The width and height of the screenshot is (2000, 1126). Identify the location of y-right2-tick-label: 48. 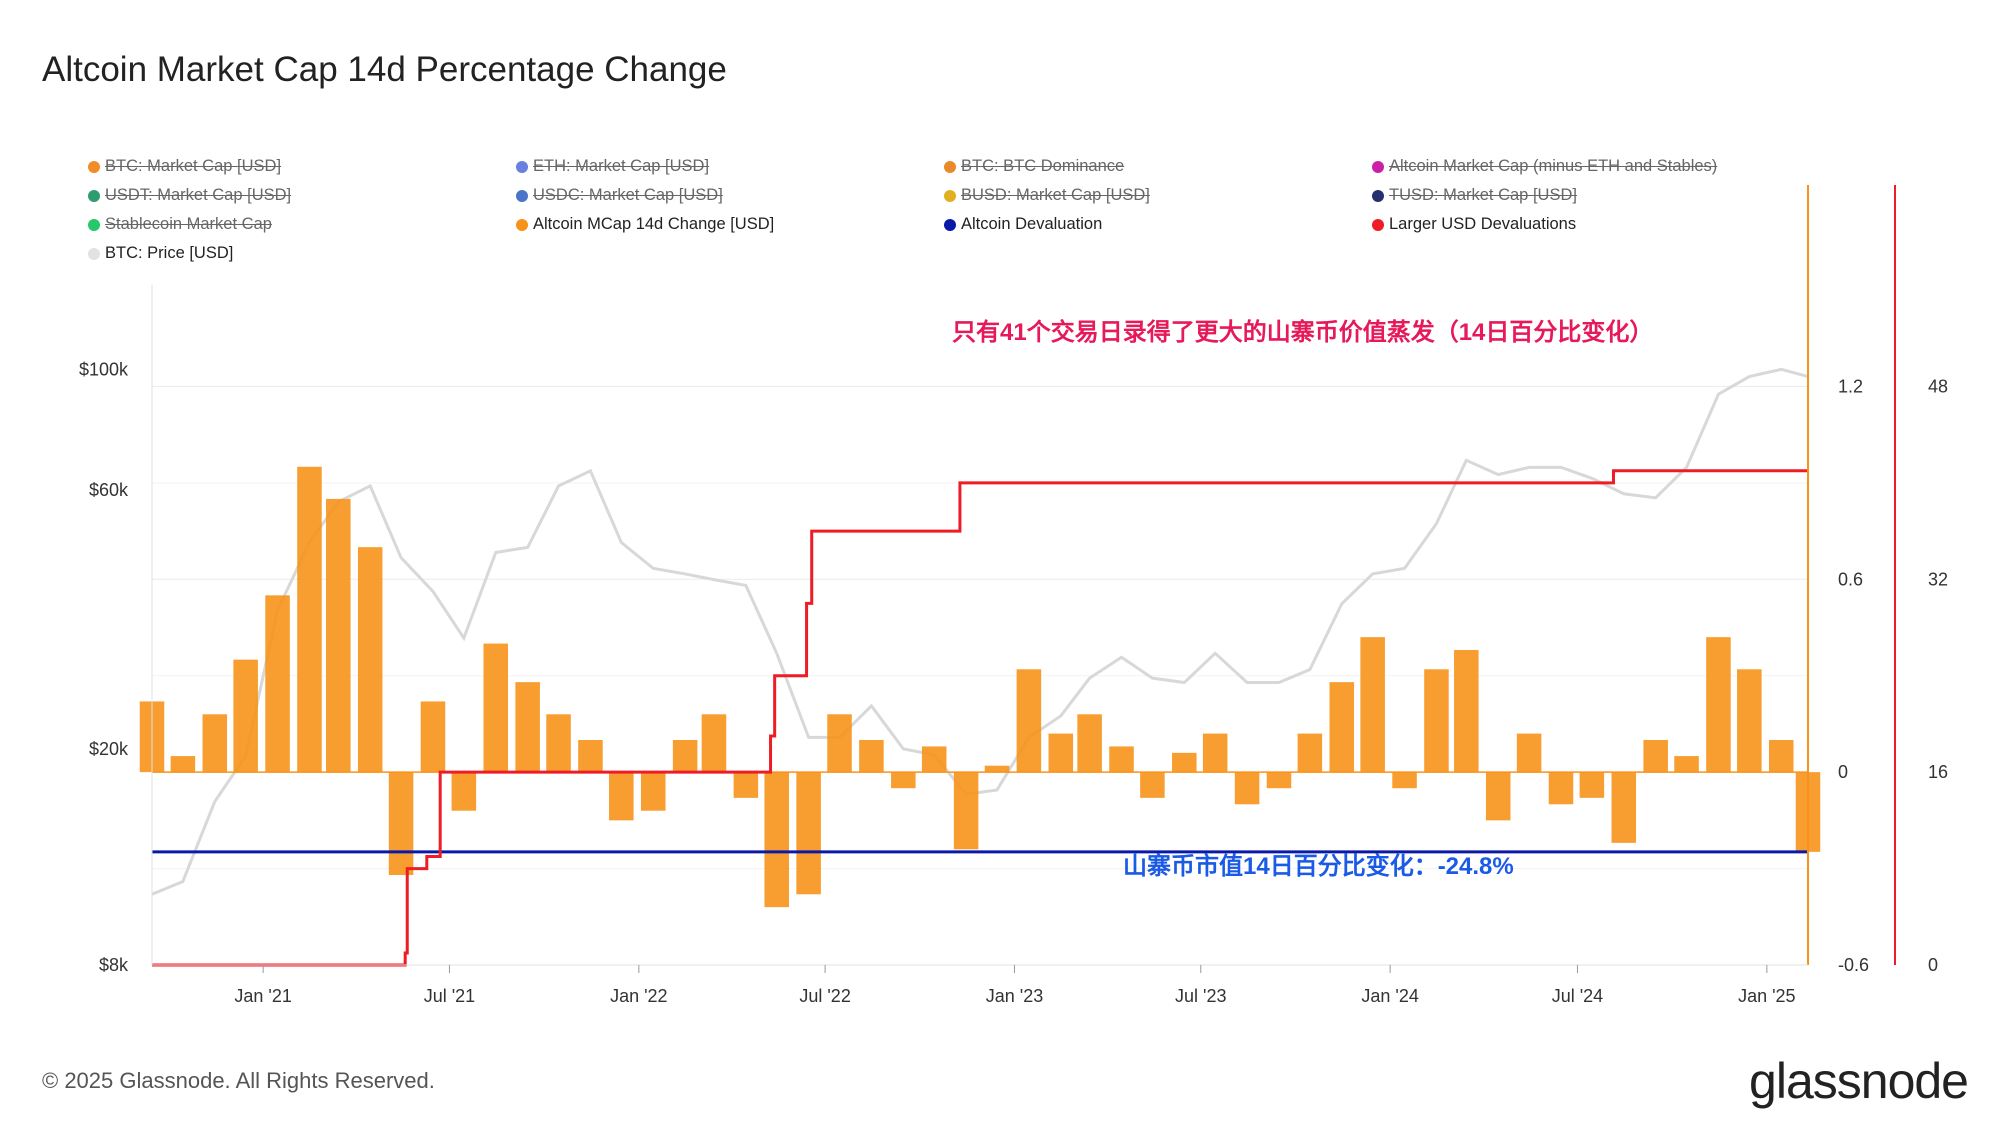
(1938, 386).